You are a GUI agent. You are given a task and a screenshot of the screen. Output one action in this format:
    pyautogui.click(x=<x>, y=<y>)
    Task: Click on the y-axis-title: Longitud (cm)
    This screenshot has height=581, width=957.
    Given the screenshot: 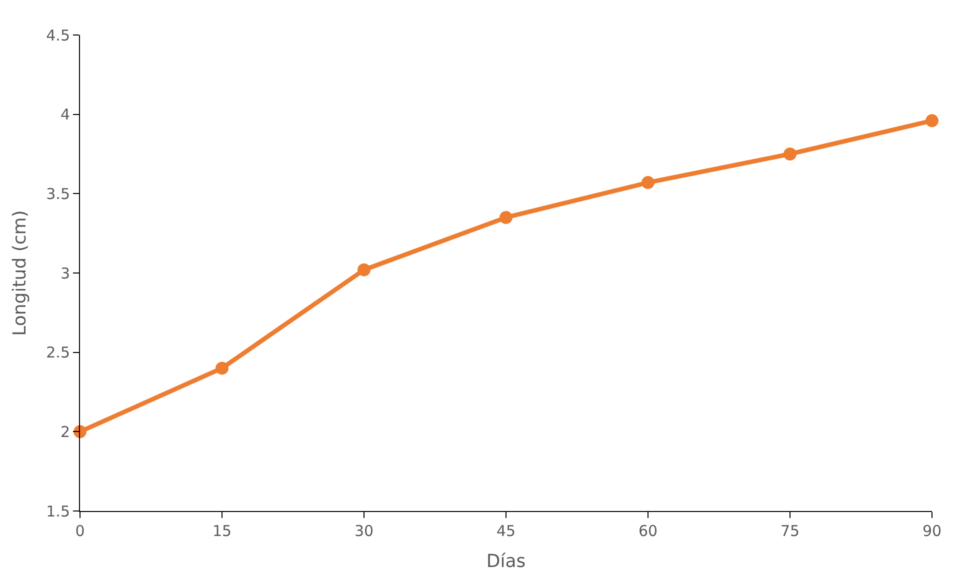 What is the action you would take?
    pyautogui.click(x=19, y=273)
    